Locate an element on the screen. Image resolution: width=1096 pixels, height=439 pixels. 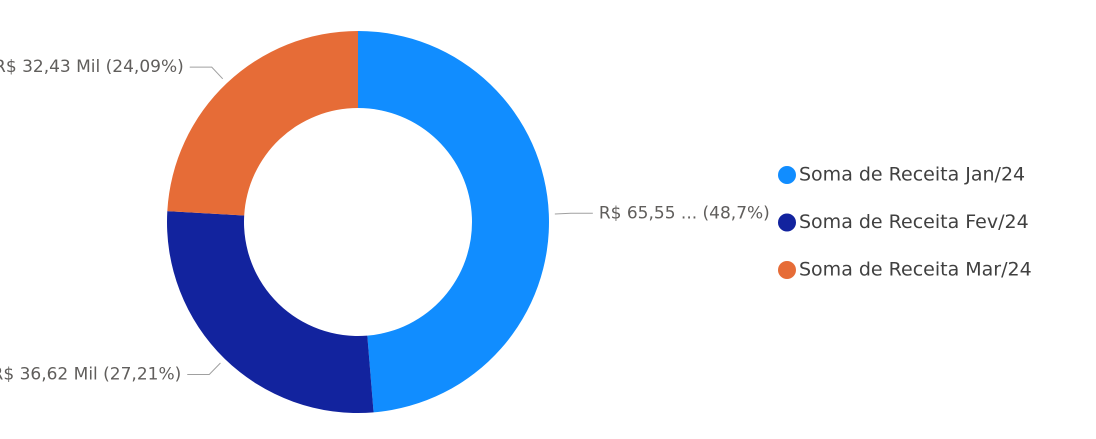
data-label: R$ 65,55 ... (48,7%) is located at coordinates (684, 213).